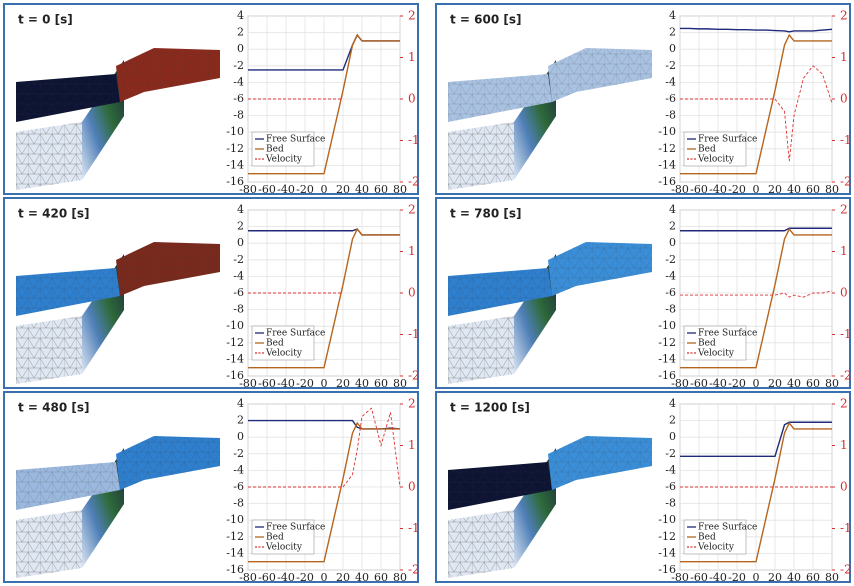 Image resolution: width=854 pixels, height=586 pixels. I want to click on panel-title: t = 0 [s], so click(45, 20).